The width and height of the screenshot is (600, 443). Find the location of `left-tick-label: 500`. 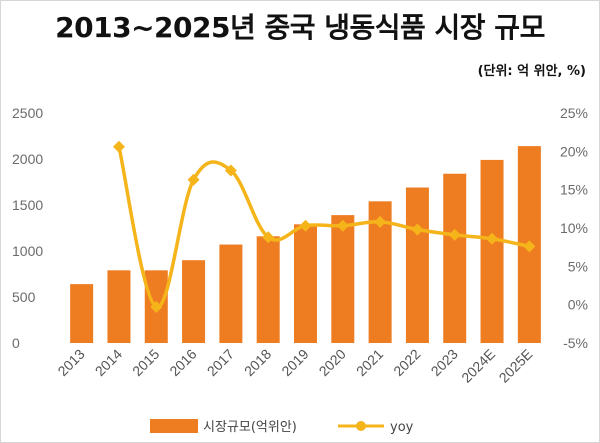

left-tick-label: 500 is located at coordinates (24, 297).